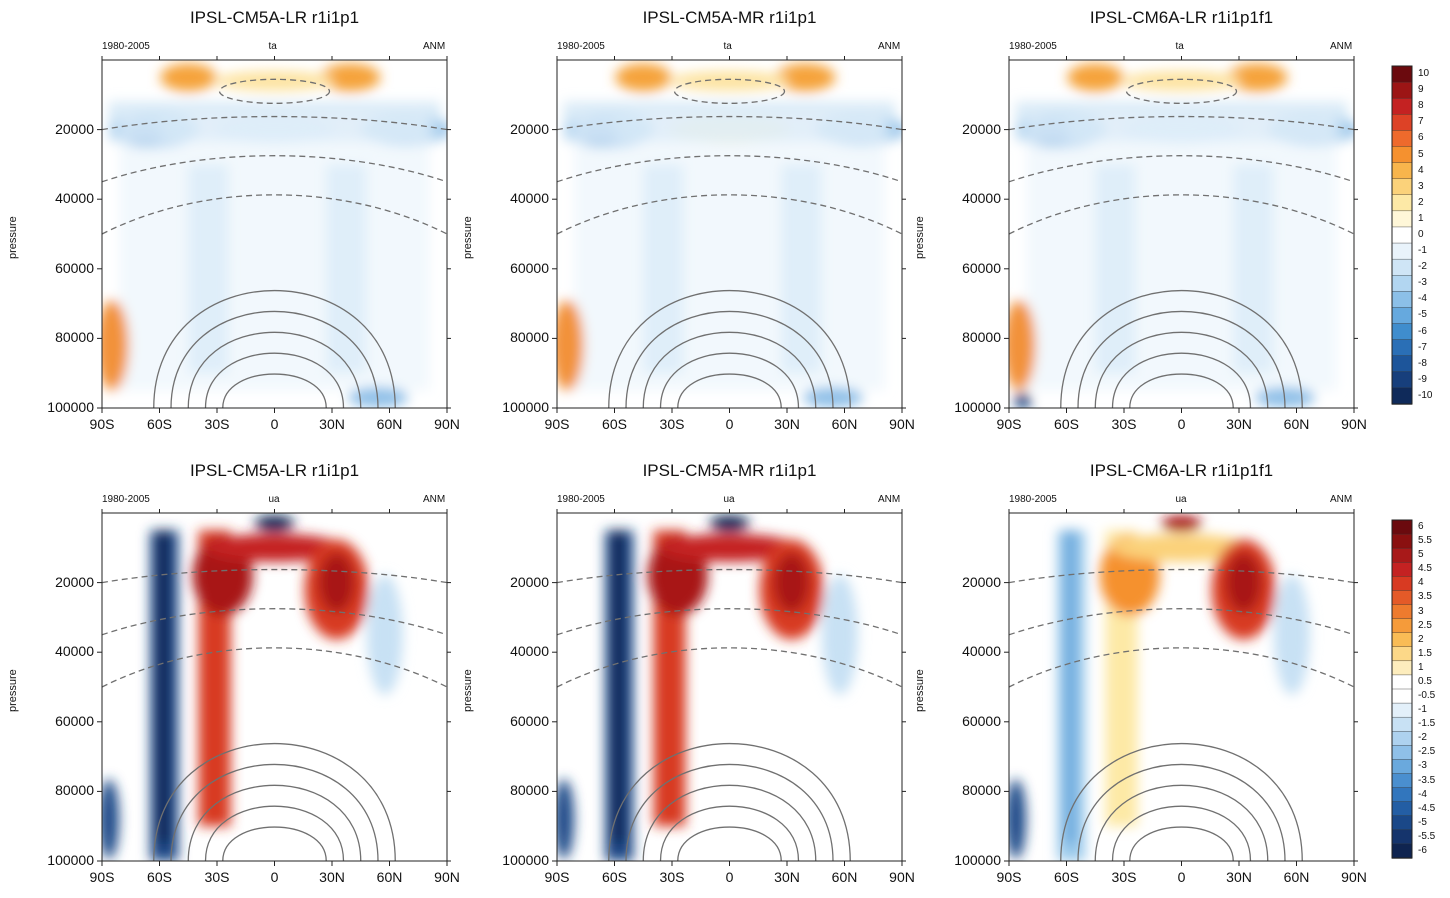 Image resolution: width=1450 pixels, height=898 pixels. Describe the element at coordinates (1421, 106) in the screenshot. I see `colorbar-label: 8` at that location.